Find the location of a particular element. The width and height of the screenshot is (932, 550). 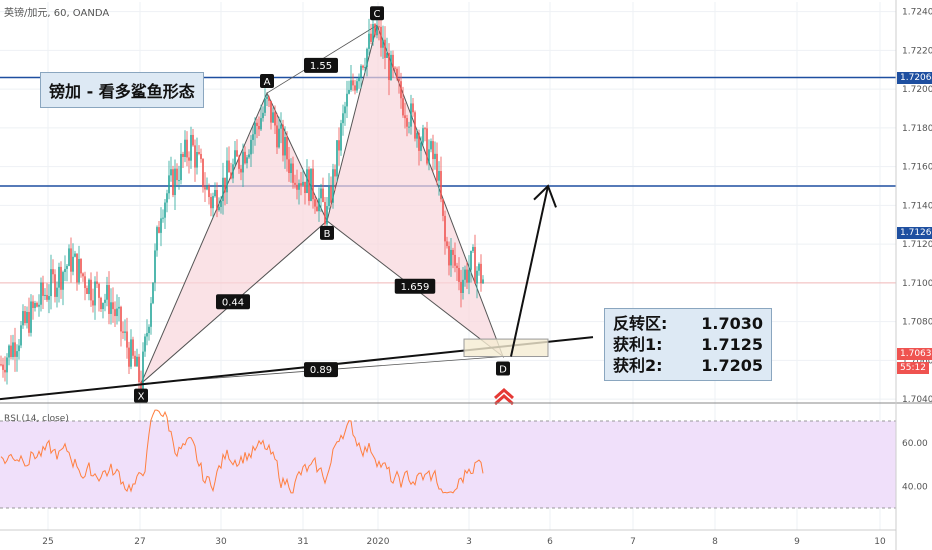

info-label: 反转区: is located at coordinates (640, 323).